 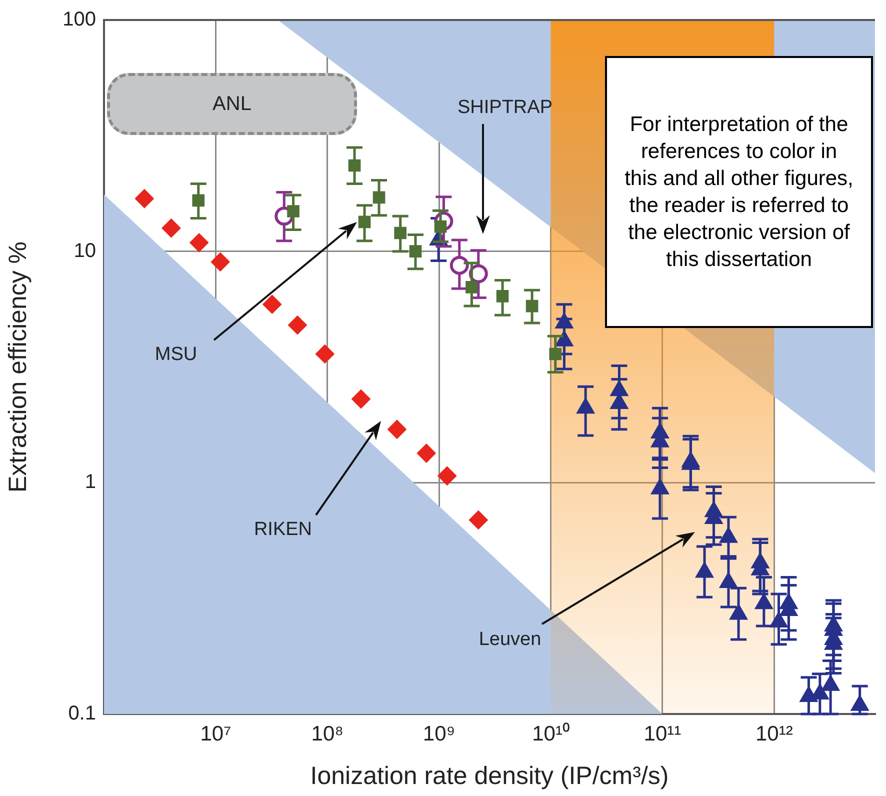 I want to click on y-axis-title: Extraction efficiency %, so click(x=18, y=367).